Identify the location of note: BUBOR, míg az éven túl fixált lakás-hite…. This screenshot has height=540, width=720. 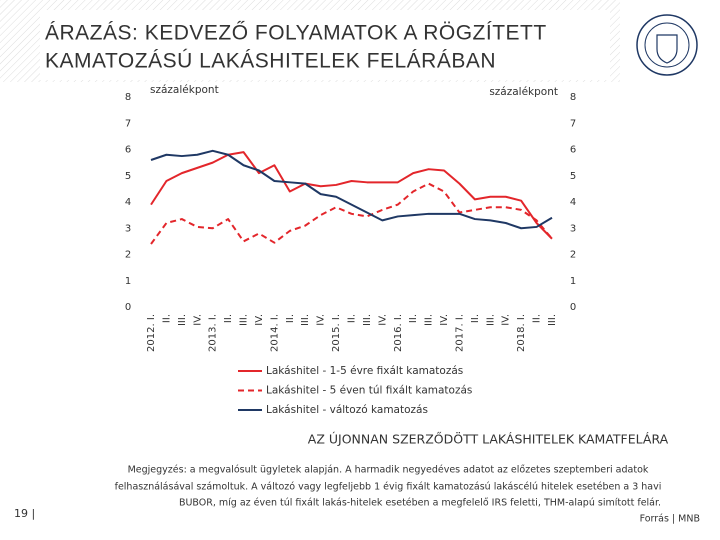
(420, 503).